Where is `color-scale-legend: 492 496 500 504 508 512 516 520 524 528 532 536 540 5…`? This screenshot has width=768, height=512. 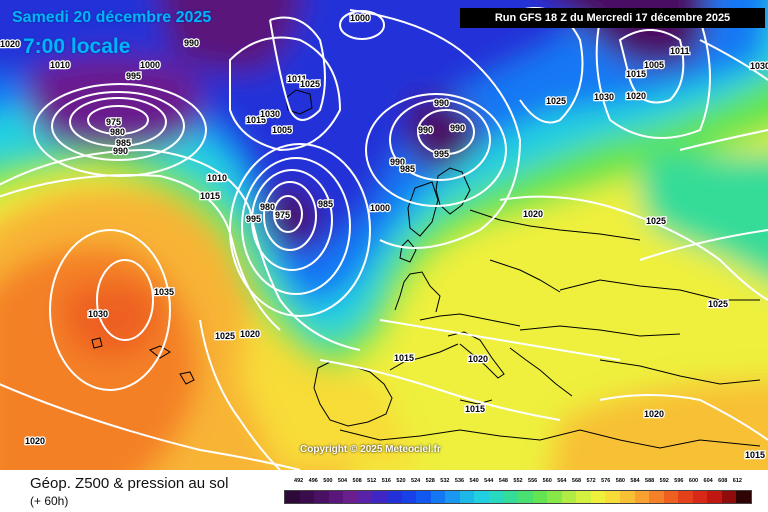 color-scale-legend: 492 496 500 504 508 512 516 520 524 528 532 536 540 5… is located at coordinates (518, 493).